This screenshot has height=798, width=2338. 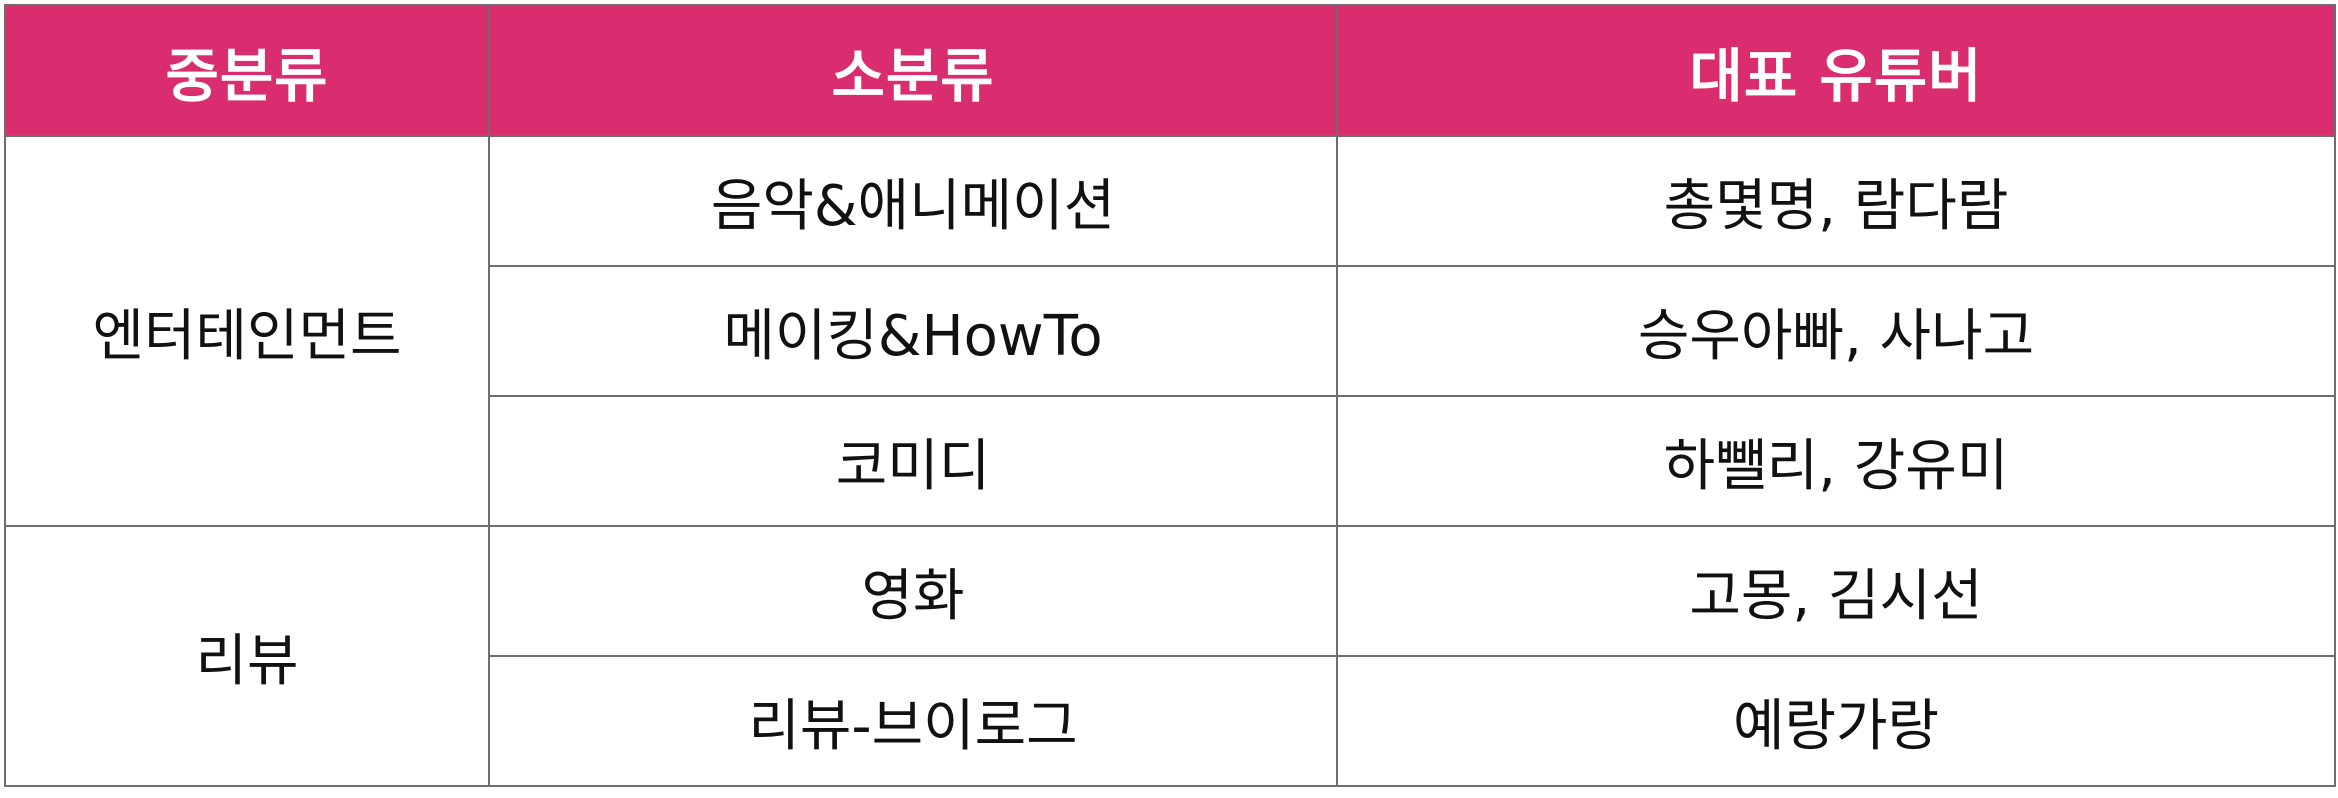 What do you see at coordinates (913, 201) in the screenshot?
I see `subcategory-cell: 음악&애니메이션` at bounding box center [913, 201].